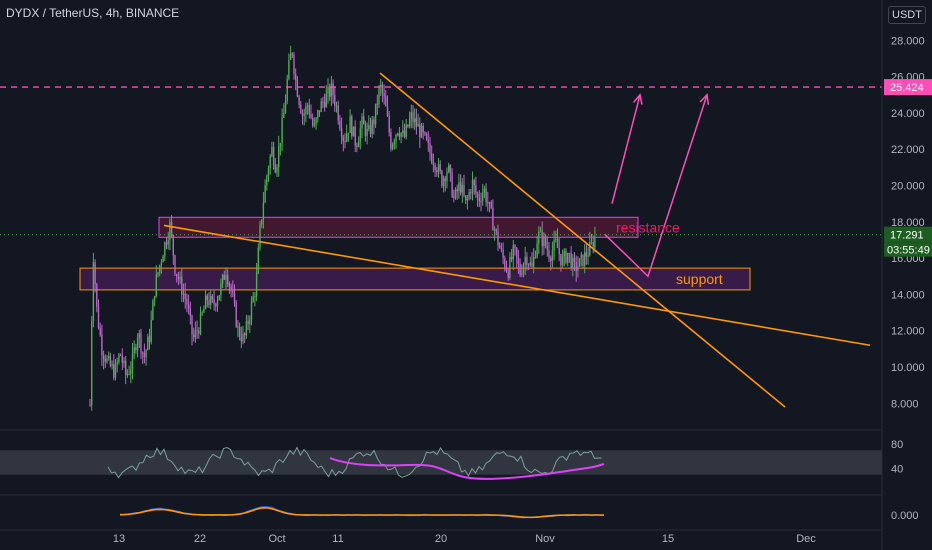 This screenshot has height=550, width=932. What do you see at coordinates (908, 249) in the screenshot?
I see `countdown-bg` at bounding box center [908, 249].